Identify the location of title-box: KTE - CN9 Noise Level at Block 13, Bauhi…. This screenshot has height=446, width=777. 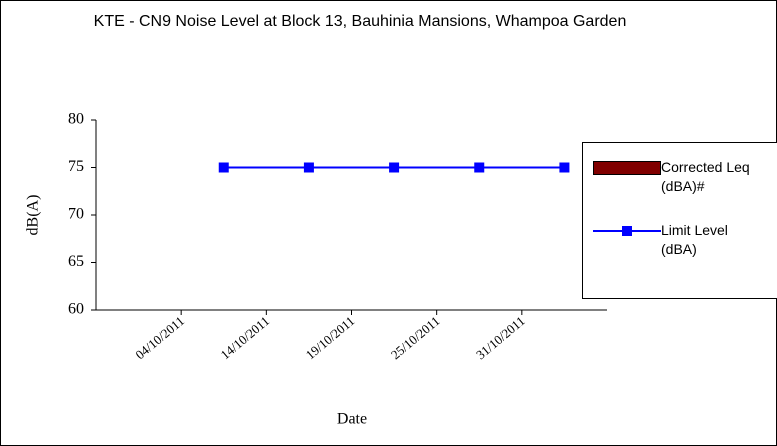
(360, 21).